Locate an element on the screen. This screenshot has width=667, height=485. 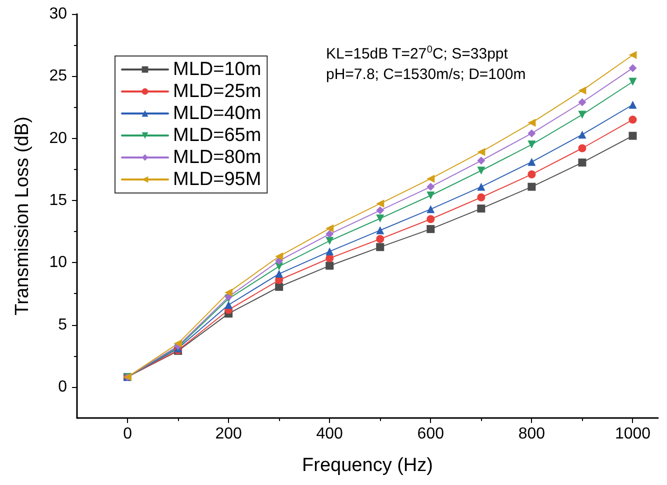
legend-label: MLD=65m is located at coordinates (217, 135).